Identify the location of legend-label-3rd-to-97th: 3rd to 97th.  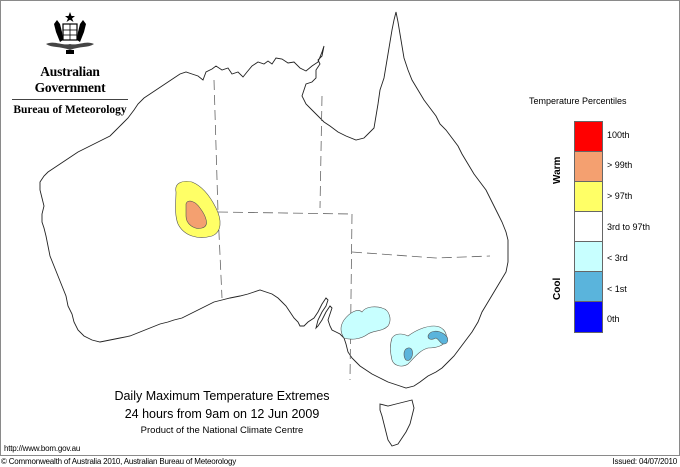
(629, 227).